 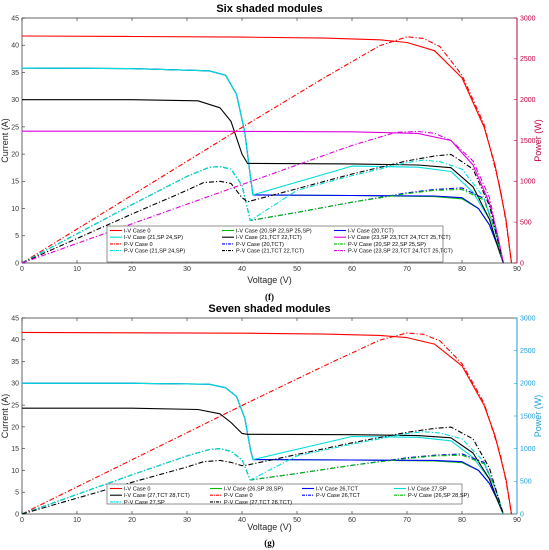 What do you see at coordinates (352, 269) in the screenshot?
I see `x-tick-label: 60` at bounding box center [352, 269].